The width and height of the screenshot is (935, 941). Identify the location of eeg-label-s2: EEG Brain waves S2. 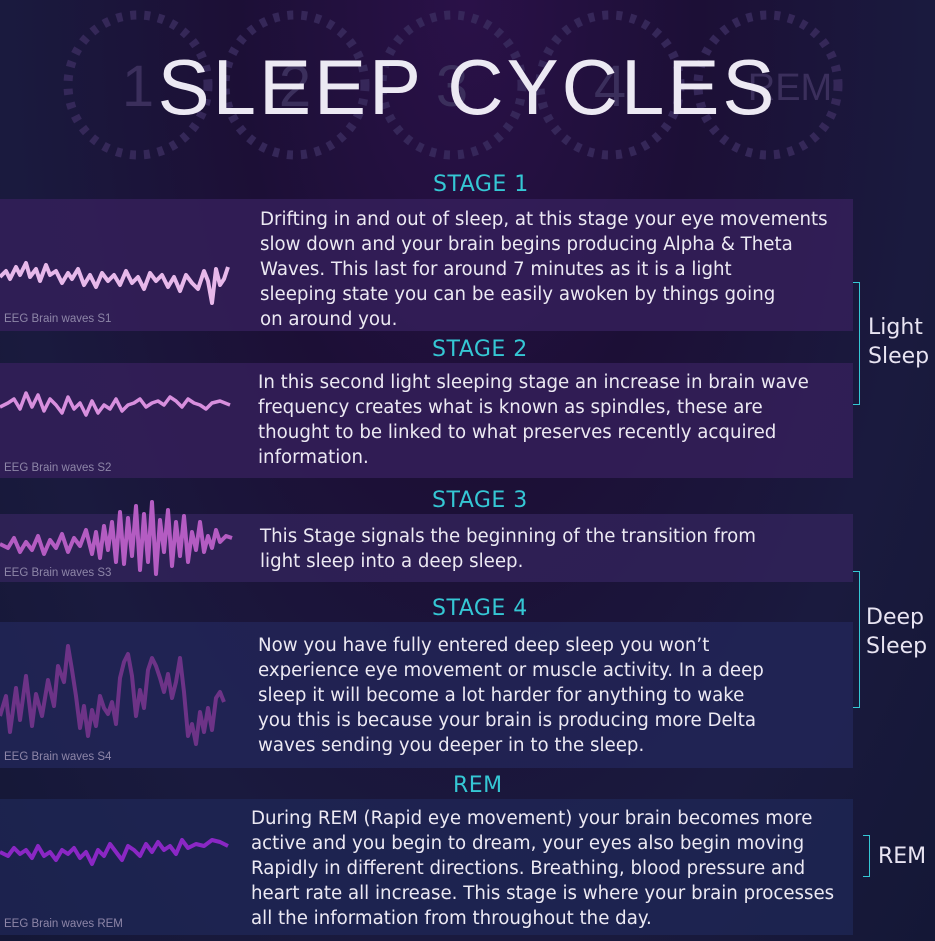
(58, 468).